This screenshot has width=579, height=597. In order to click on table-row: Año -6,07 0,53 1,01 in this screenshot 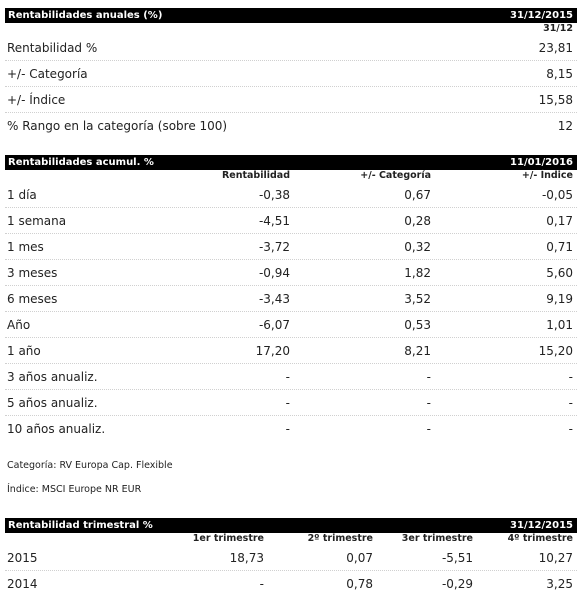, I will do `click(291, 325)`.